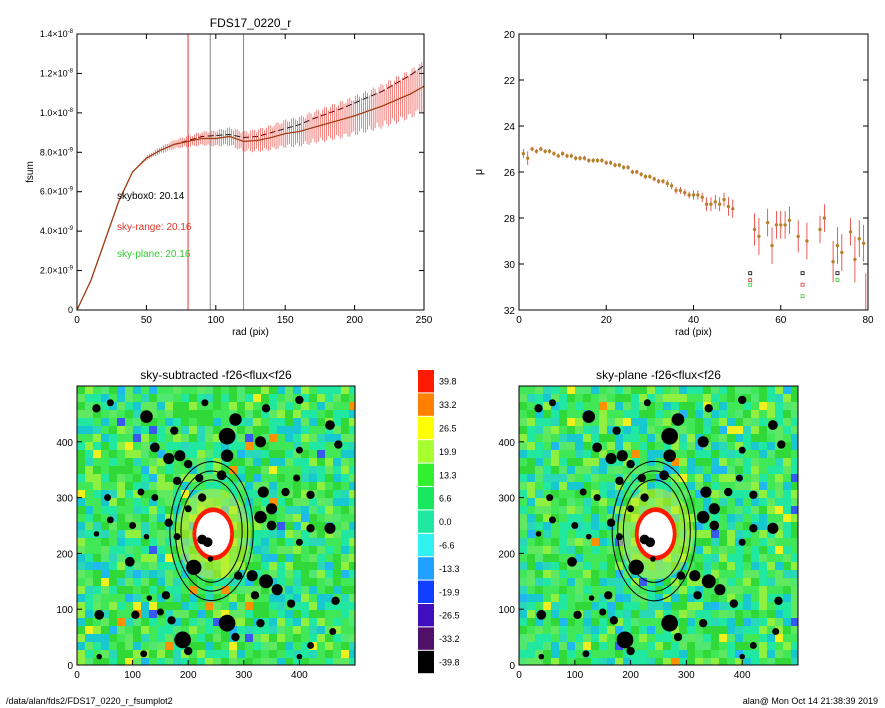 This screenshot has height=708, width=885. Describe the element at coordinates (57, 34) in the screenshot. I see `fsum-ytick-label: 1.4×10-8` at that location.